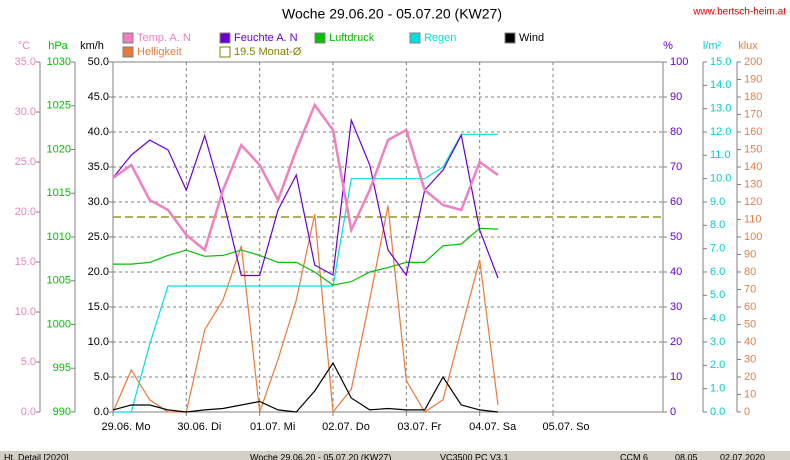 This screenshot has height=460, width=790. Describe the element at coordinates (717, 319) in the screenshot. I see `y-tick-label: 4.0` at that location.